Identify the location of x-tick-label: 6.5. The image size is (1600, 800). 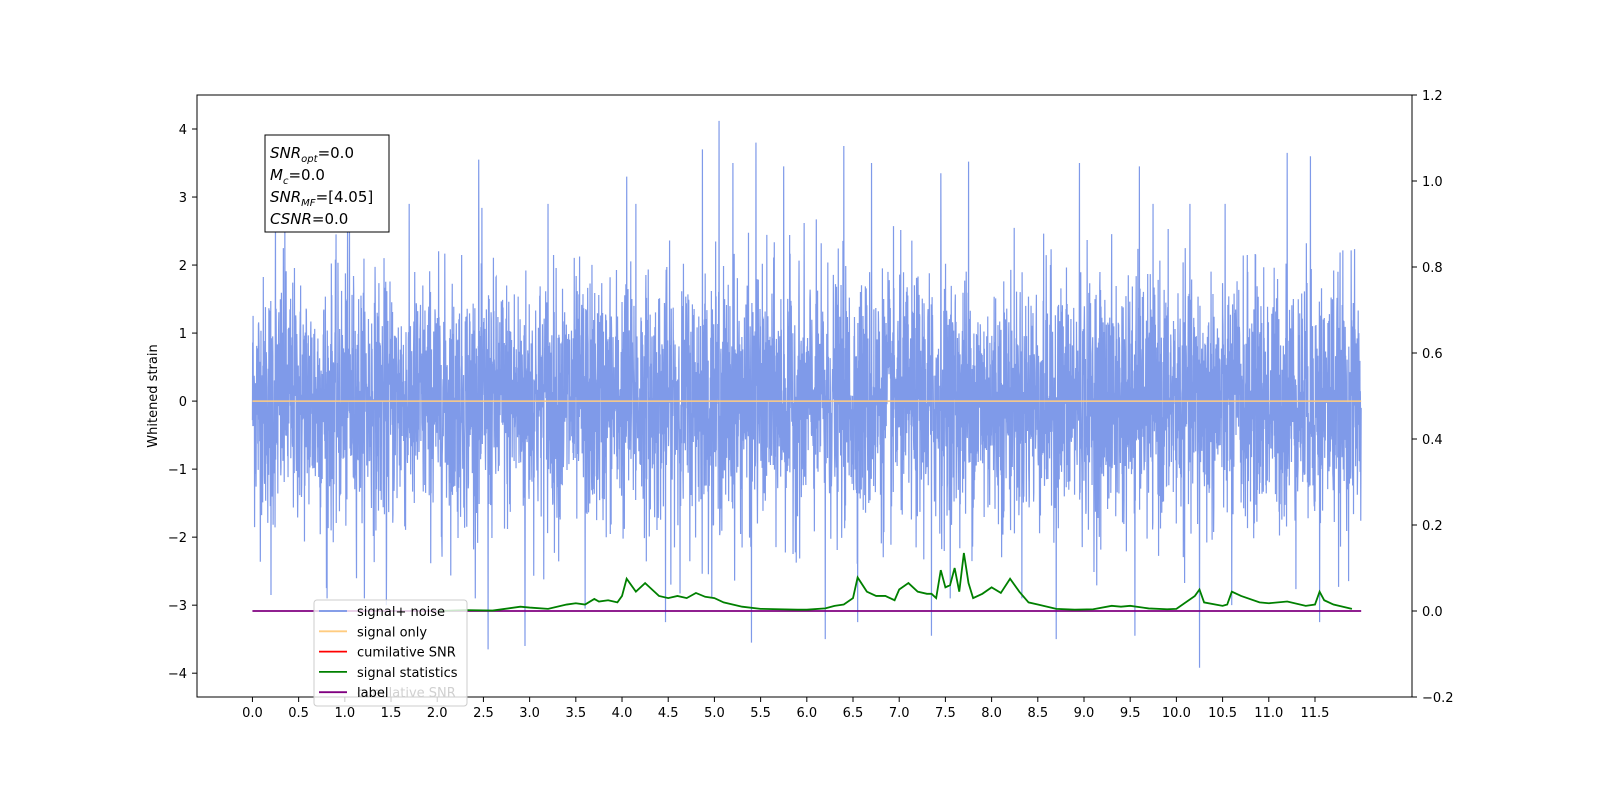
(853, 713).